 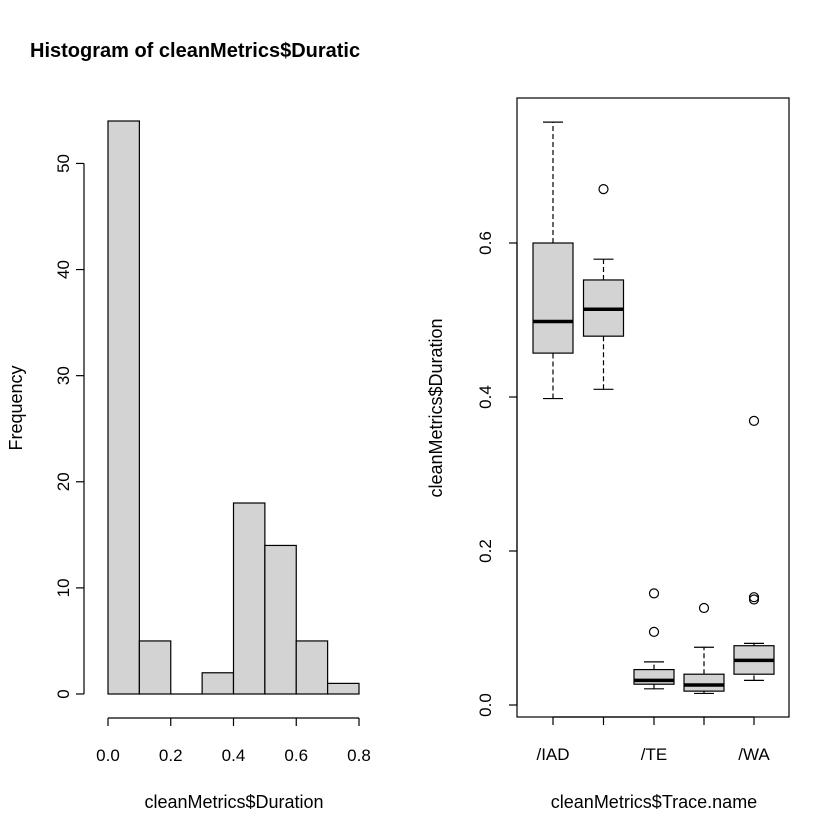 What do you see at coordinates (359, 755) in the screenshot?
I see `histogram-x-tick-label: 0.8` at bounding box center [359, 755].